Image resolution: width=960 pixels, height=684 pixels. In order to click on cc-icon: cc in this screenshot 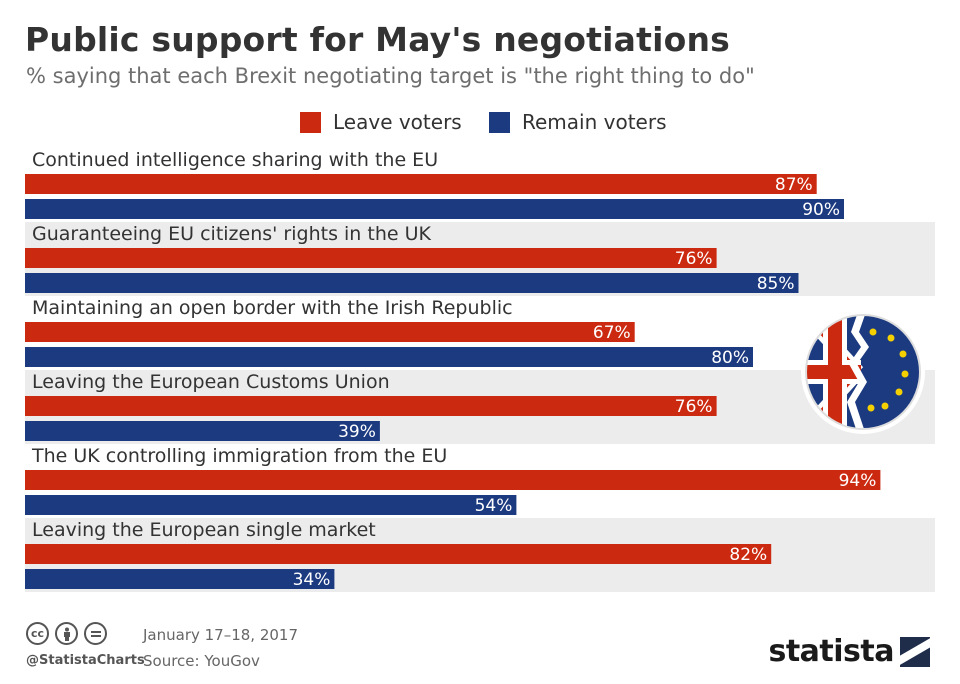, I will do `click(37, 633)`.